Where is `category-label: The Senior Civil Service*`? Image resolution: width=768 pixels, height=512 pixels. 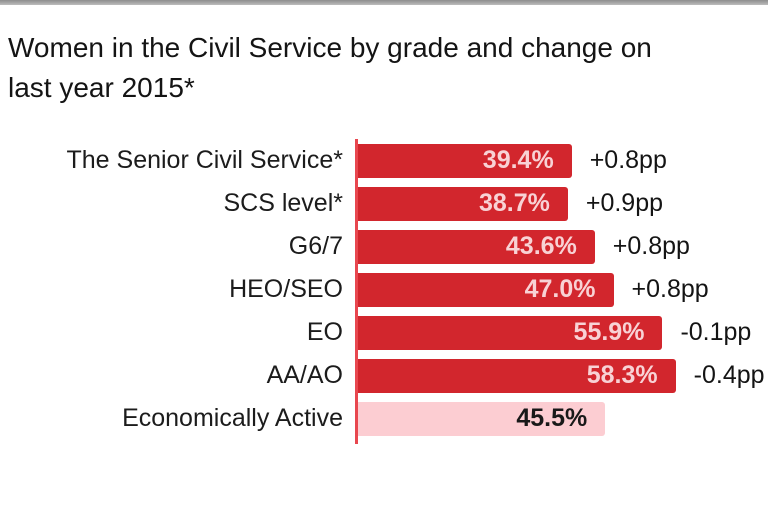
category-label: The Senior Civil Service* is located at coordinates (205, 160).